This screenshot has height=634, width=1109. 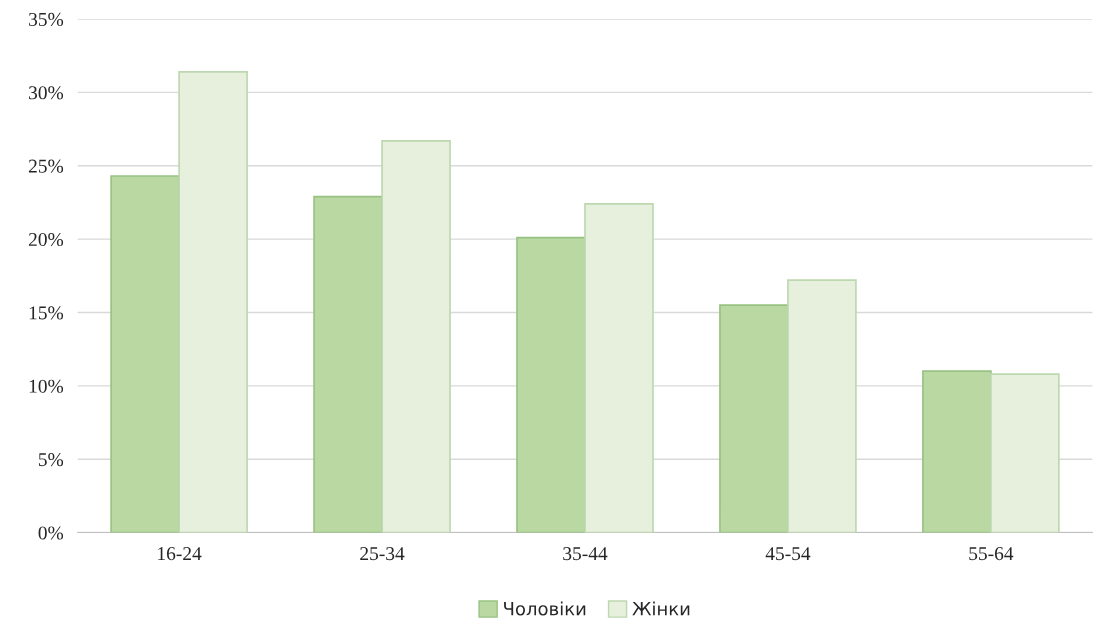 I want to click on legend-label: Чоловіки, so click(x=545, y=608).